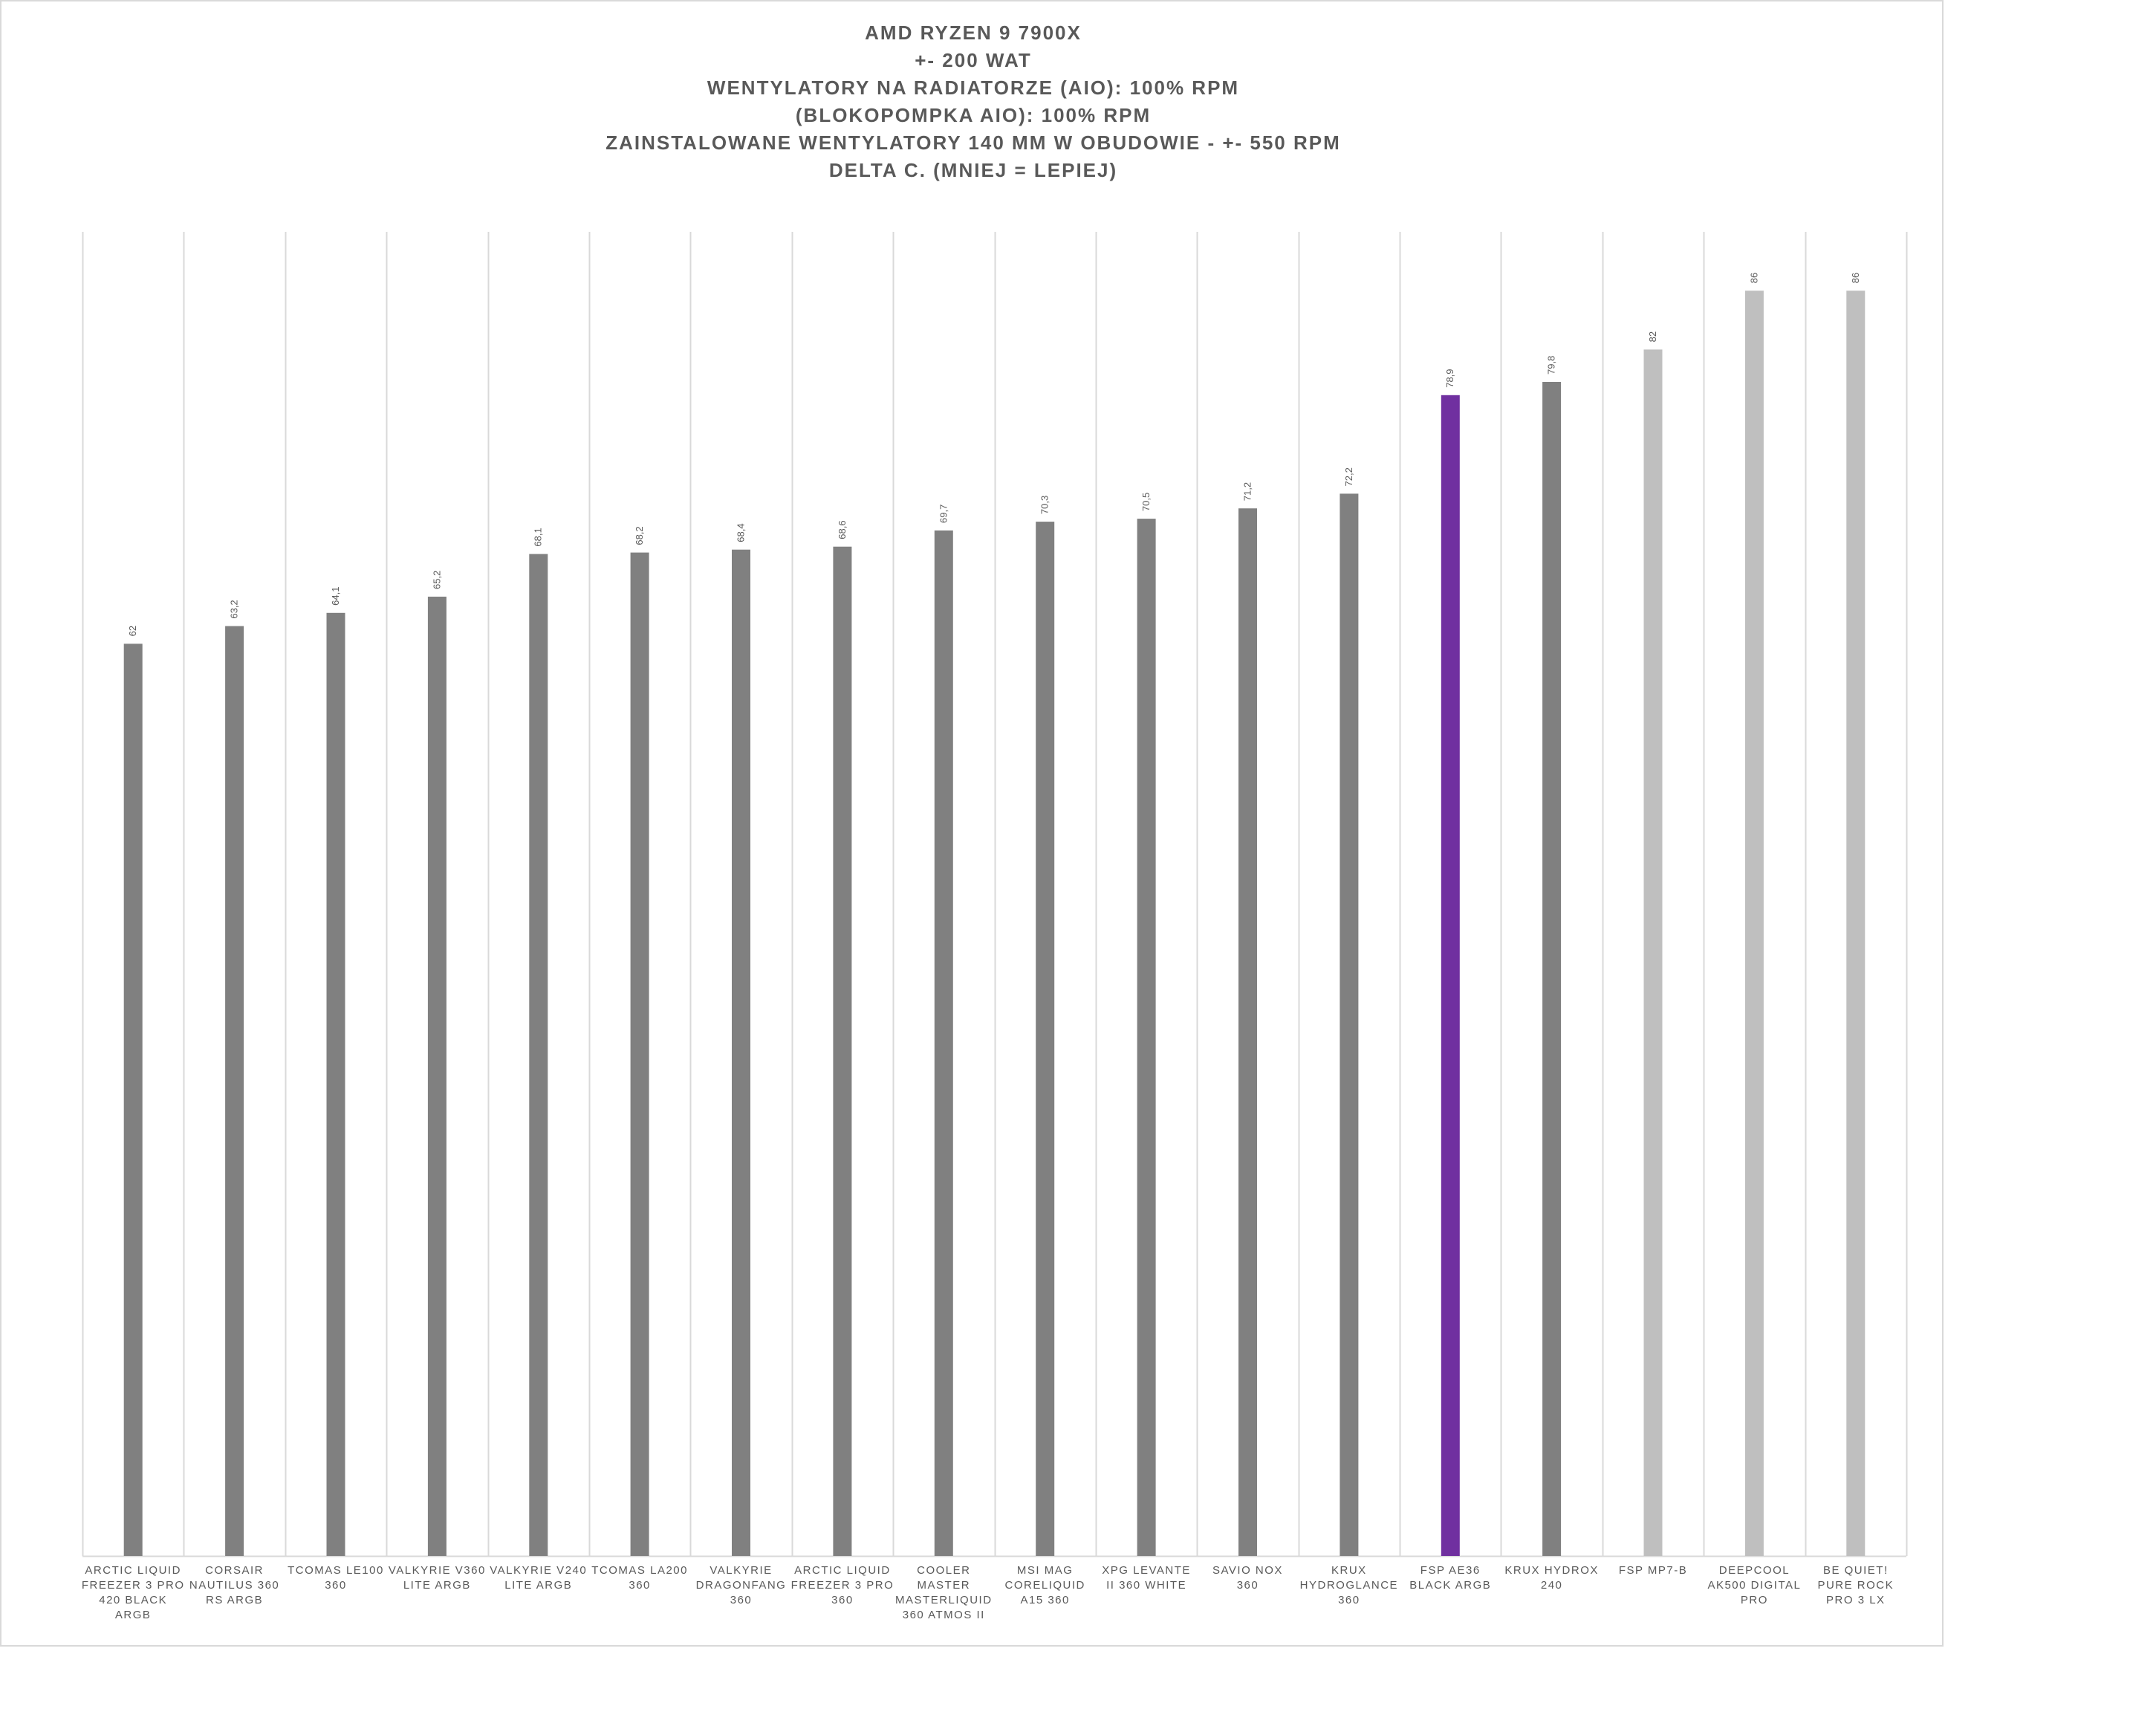 The image size is (2156, 1709). Describe the element at coordinates (132, 631) in the screenshot. I see `data-label: 62` at that location.